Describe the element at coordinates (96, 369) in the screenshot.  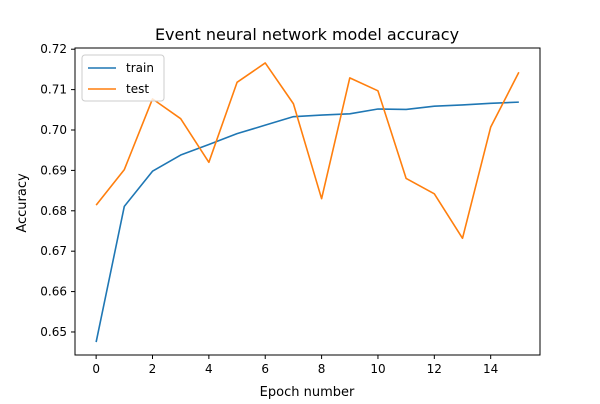
I see `x-tick-label: 0` at that location.